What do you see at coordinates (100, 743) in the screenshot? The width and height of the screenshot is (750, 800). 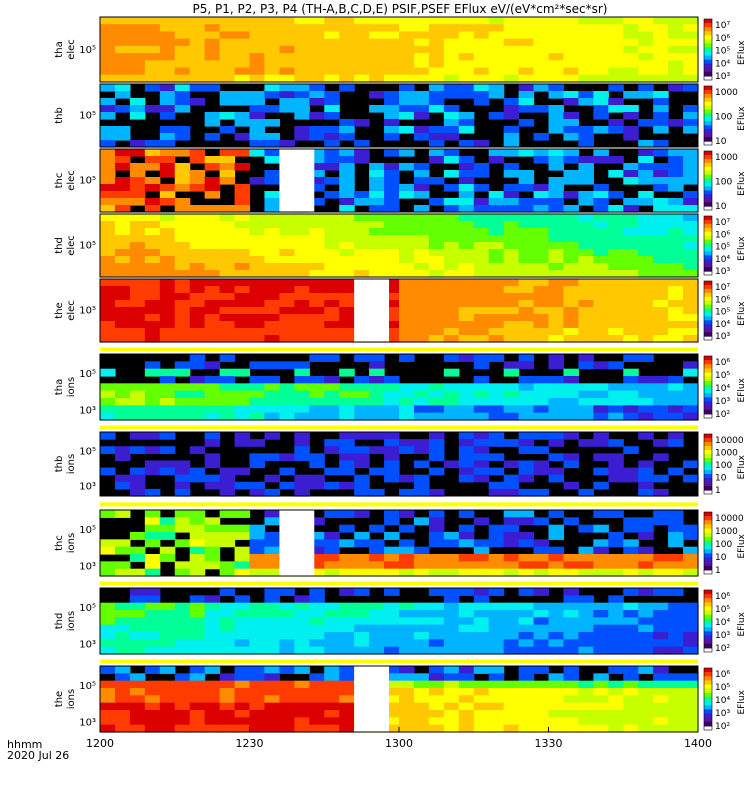 I see `x-tick-label: 1200` at bounding box center [100, 743].